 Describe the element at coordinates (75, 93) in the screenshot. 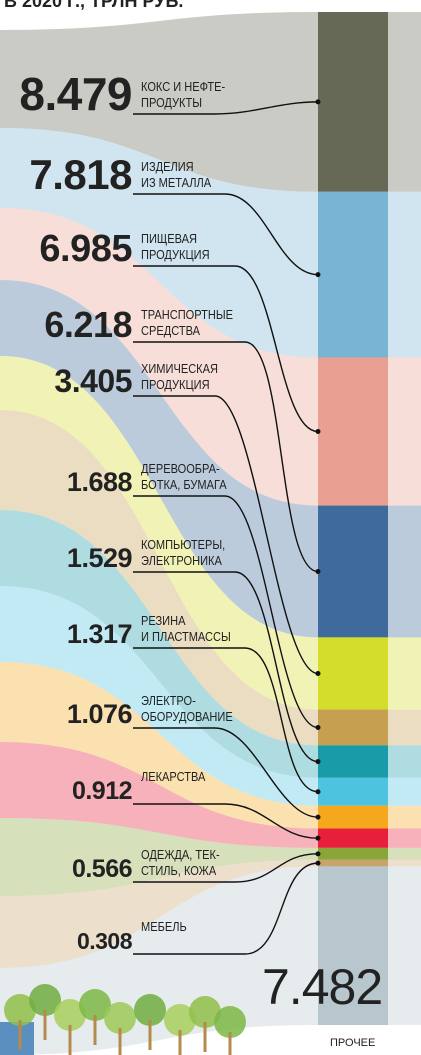

I see `value-label: 8.479` at that location.